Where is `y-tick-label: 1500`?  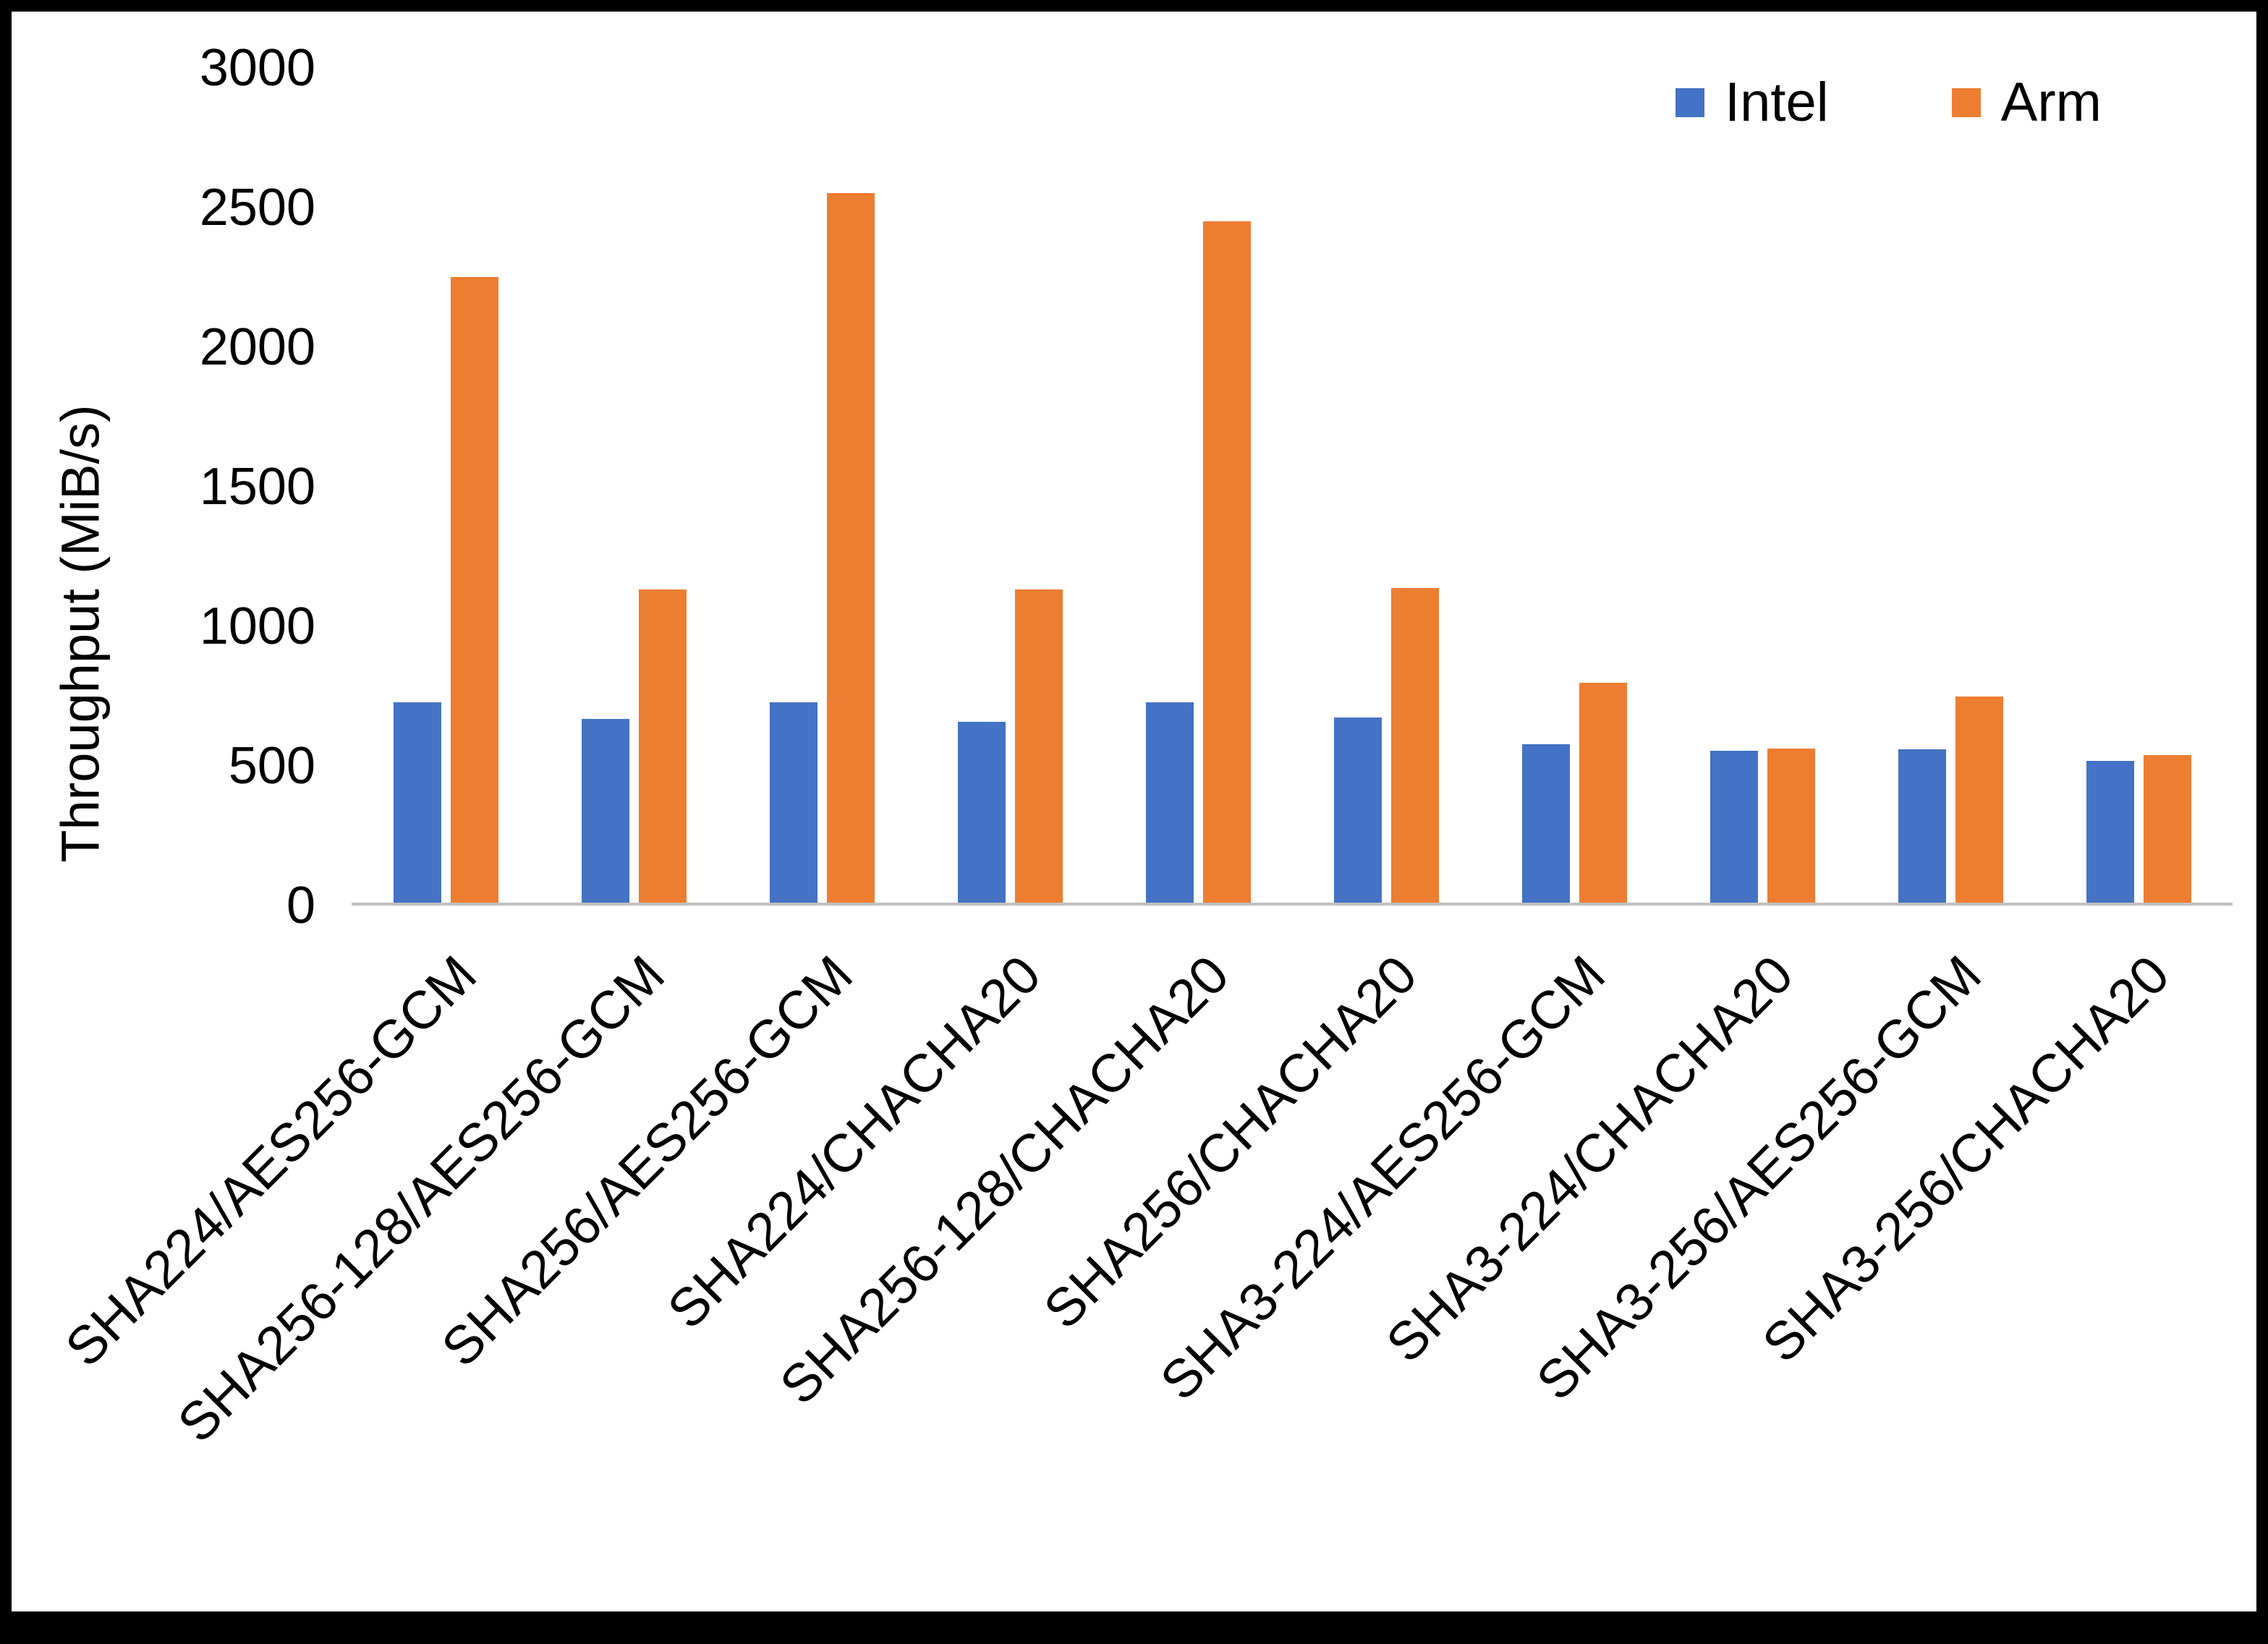 y-tick-label: 1500 is located at coordinates (257, 487).